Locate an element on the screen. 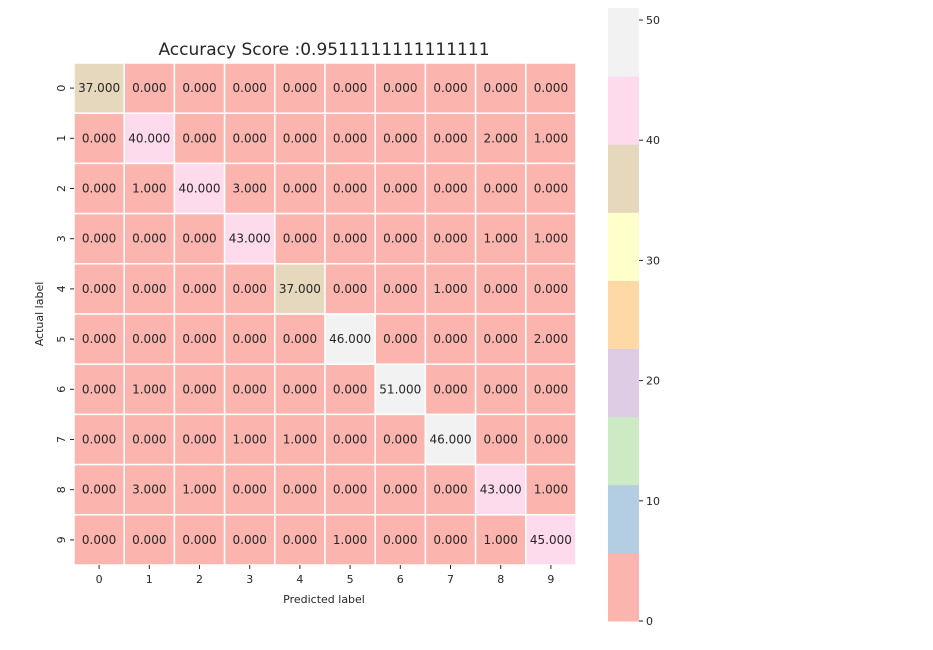  x-tick-label-9: 9 is located at coordinates (550, 579).